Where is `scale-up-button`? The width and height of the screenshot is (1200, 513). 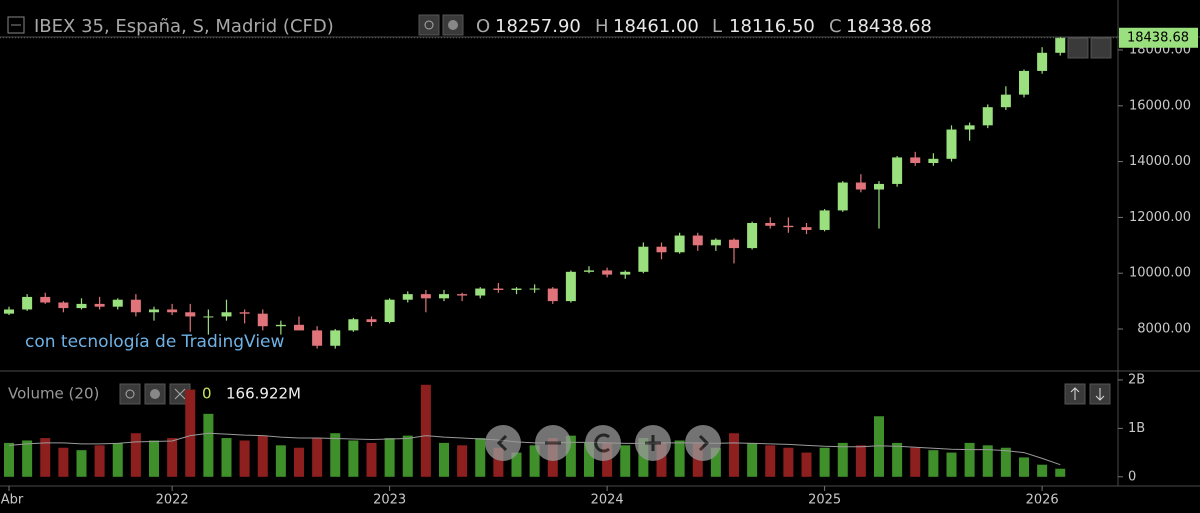 scale-up-button is located at coordinates (1078, 48).